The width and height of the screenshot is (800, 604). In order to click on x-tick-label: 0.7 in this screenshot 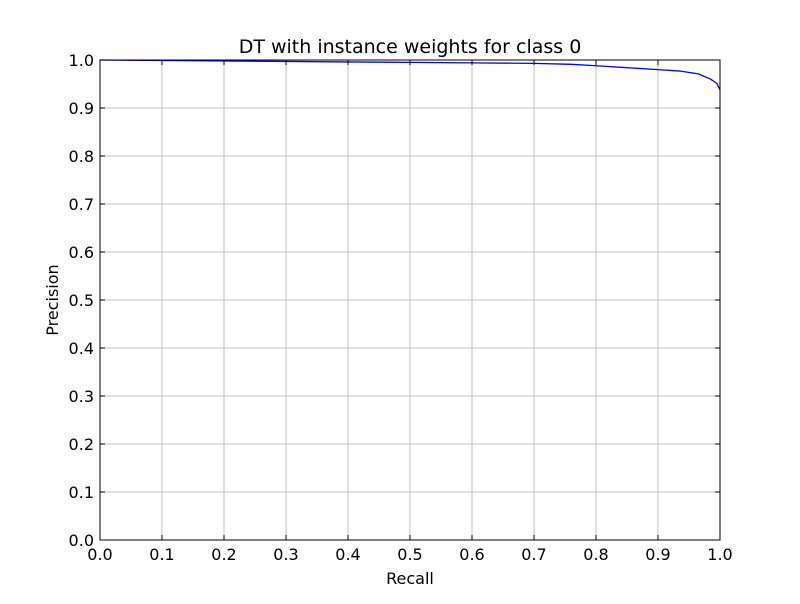, I will do `click(533, 554)`.